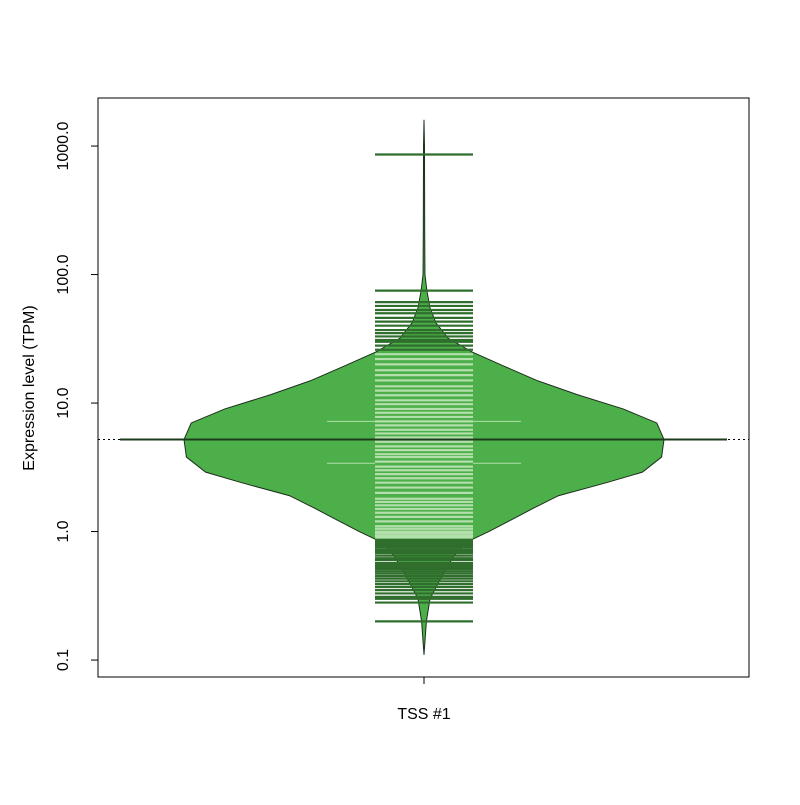 Image resolution: width=800 pixels, height=805 pixels. What do you see at coordinates (63, 531) in the screenshot?
I see `y-tick-label: 1.0` at bounding box center [63, 531].